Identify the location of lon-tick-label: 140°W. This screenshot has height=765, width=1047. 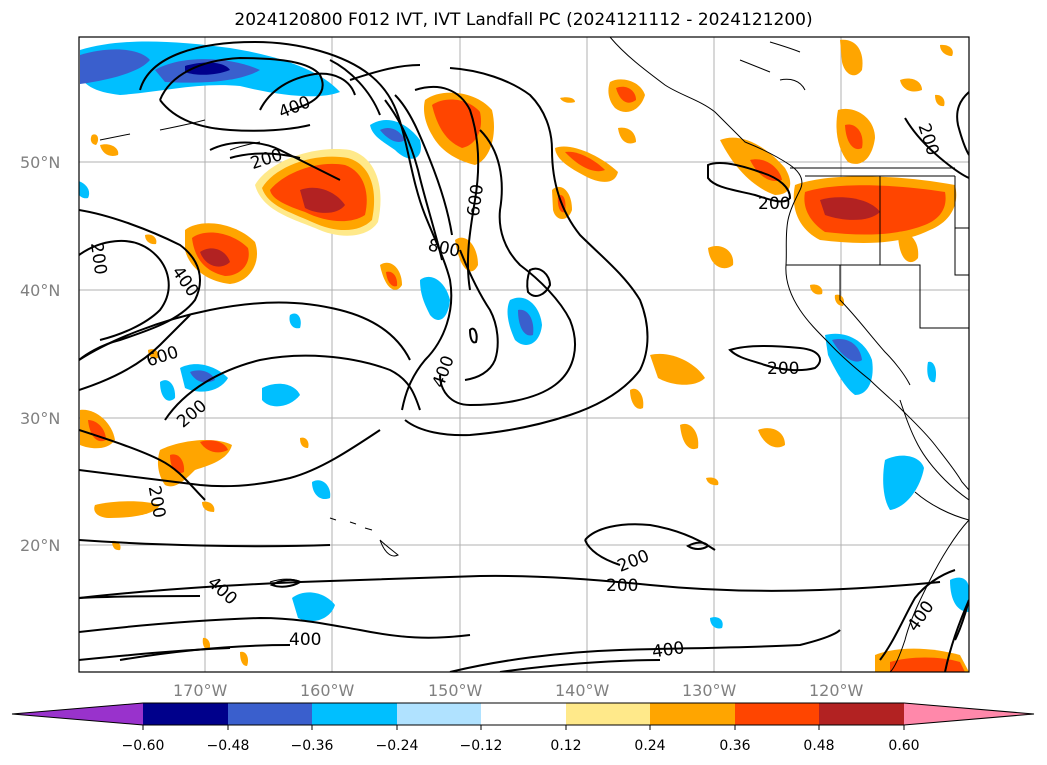
(582, 690).